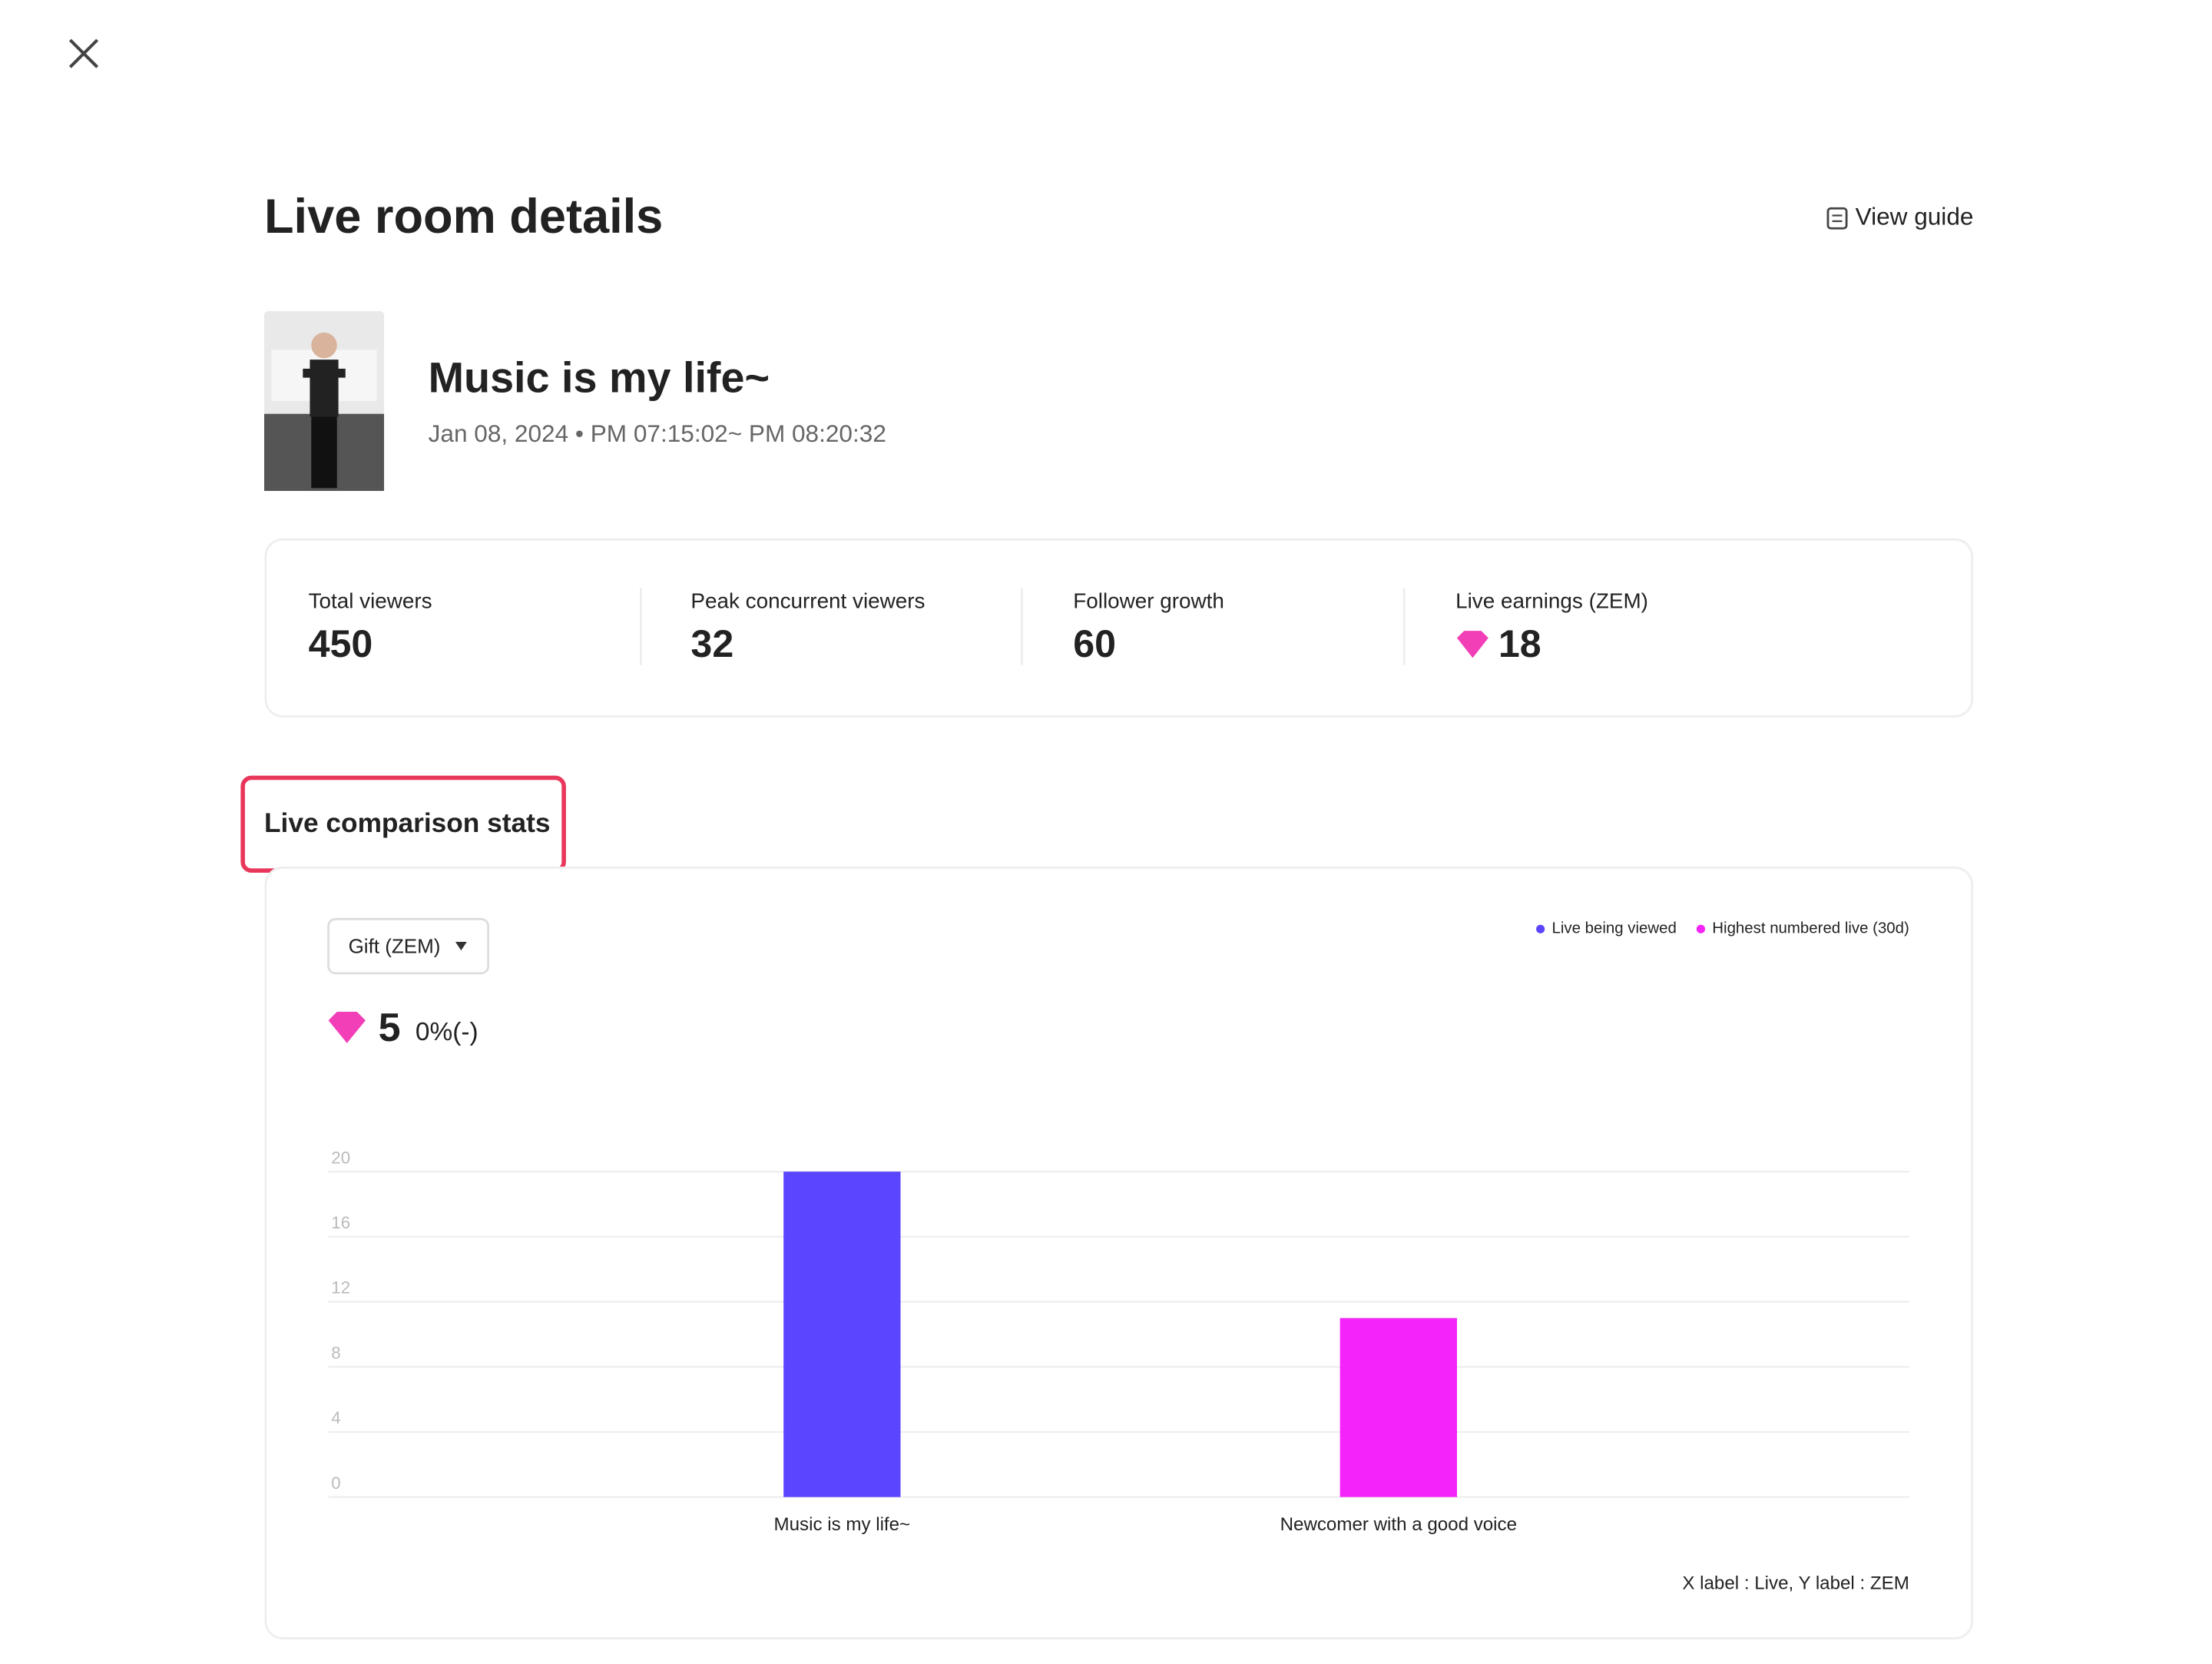 The image size is (2212, 1664). What do you see at coordinates (407, 823) in the screenshot?
I see `section-title: Live comparison stats` at bounding box center [407, 823].